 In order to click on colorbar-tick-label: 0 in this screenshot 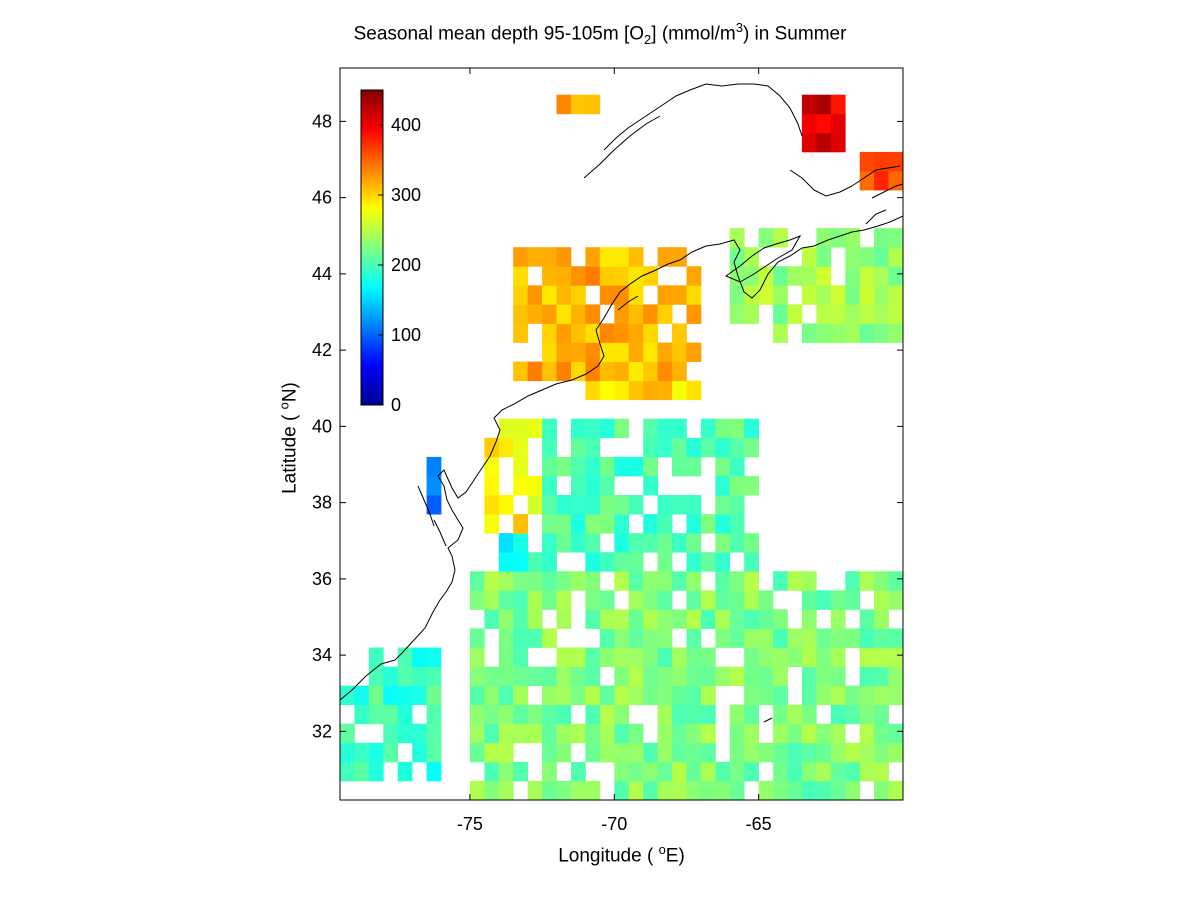, I will do `click(396, 405)`.